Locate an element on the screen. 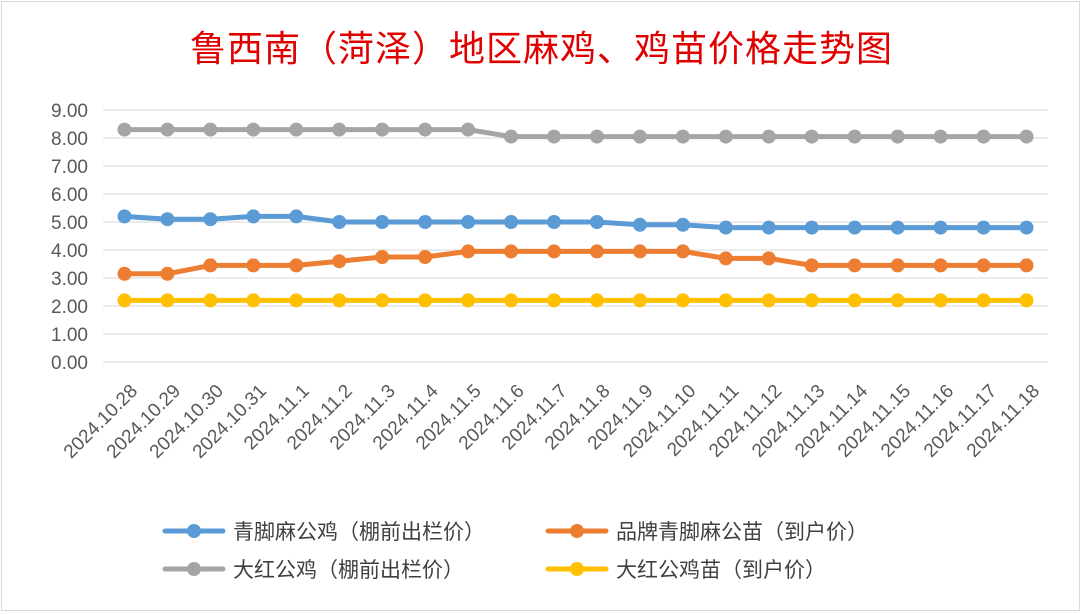 The height and width of the screenshot is (614, 1083). y-tick-label: 3.00 is located at coordinates (69, 279).